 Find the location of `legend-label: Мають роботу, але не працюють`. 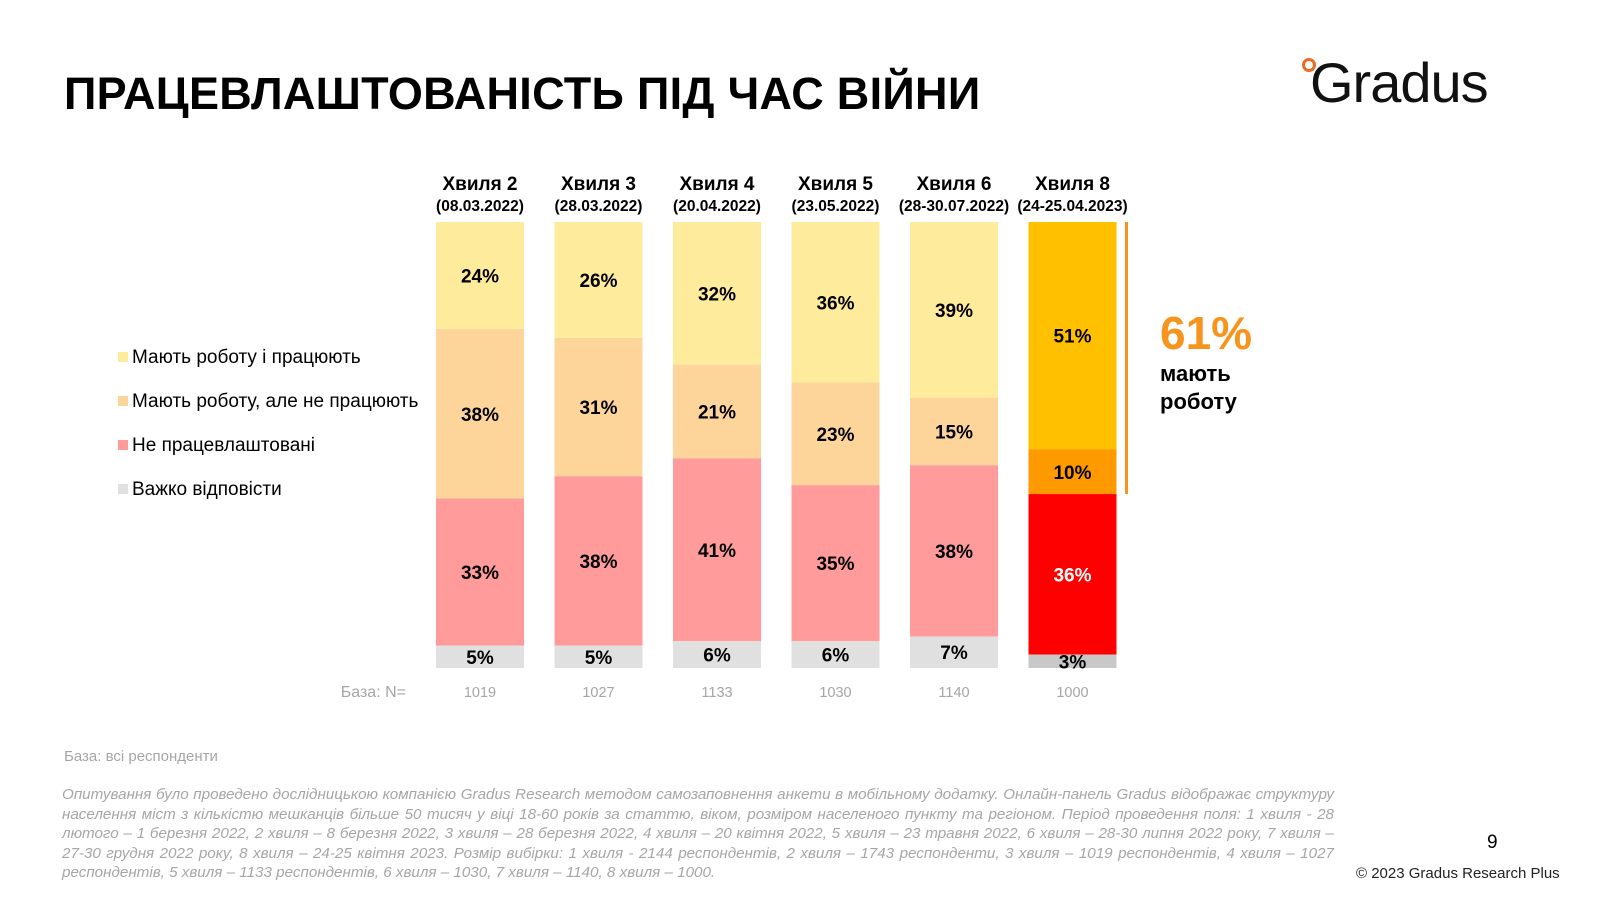

legend-label: Мають роботу, але не працюють is located at coordinates (275, 401).